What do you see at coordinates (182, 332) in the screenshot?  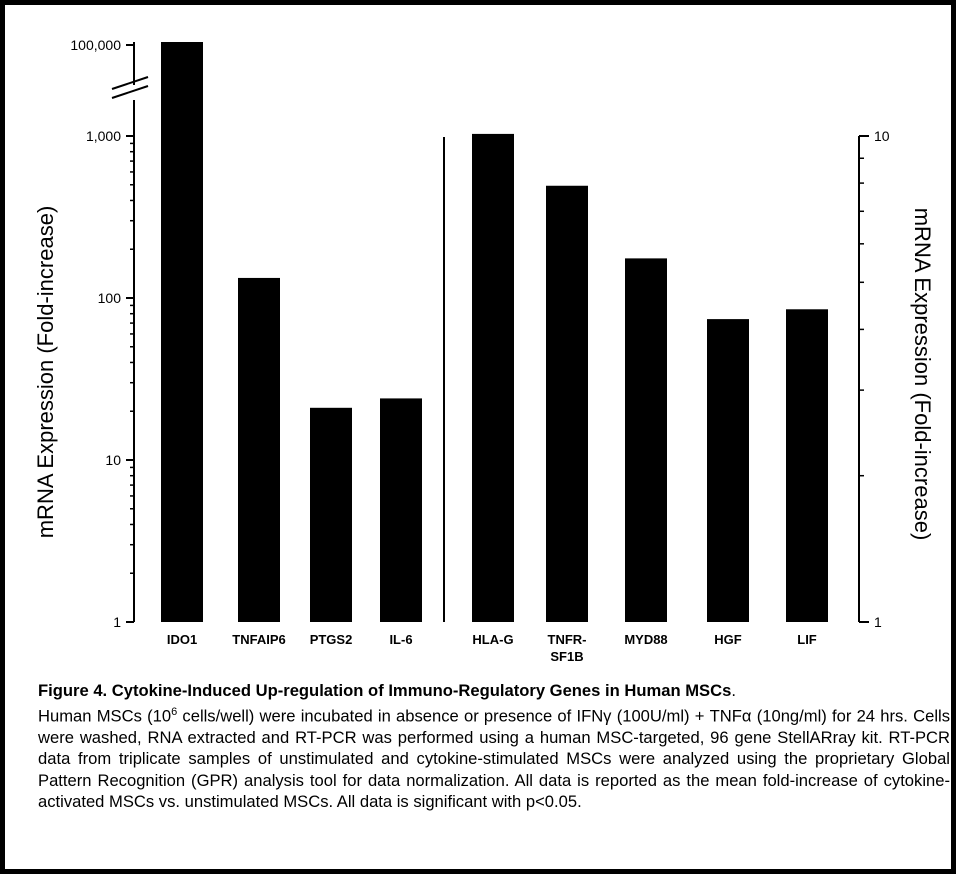 I see `bar-ido1` at bounding box center [182, 332].